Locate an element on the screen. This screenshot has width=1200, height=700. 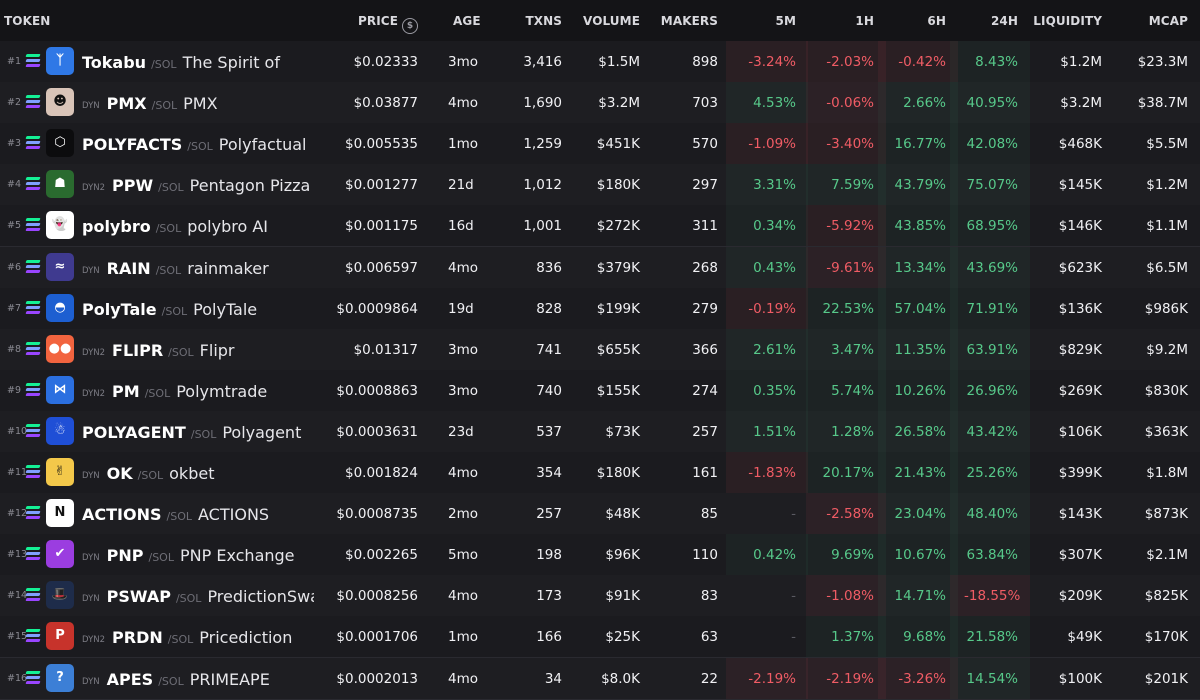
token-name-cell: POLYAGENT/SOL Polyagent is located at coordinates (198, 433).